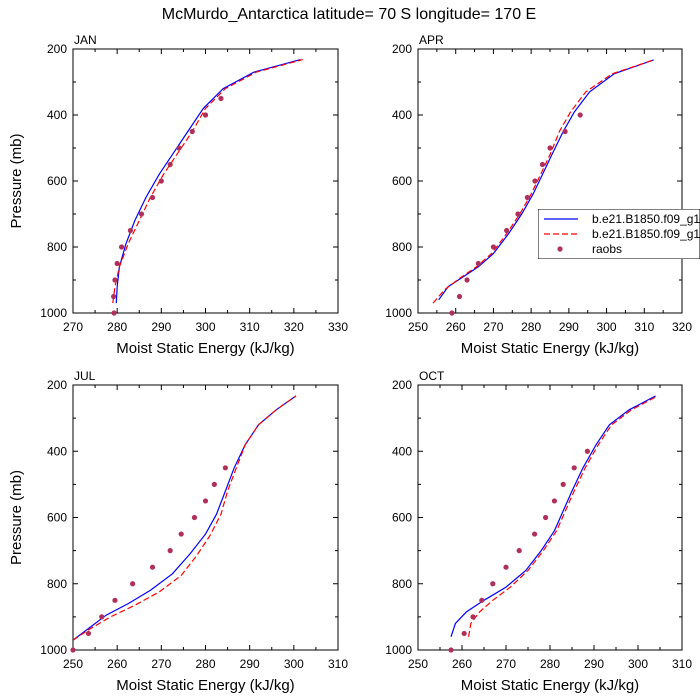 The width and height of the screenshot is (700, 700). I want to click on panel-label: OCT, so click(432, 376).